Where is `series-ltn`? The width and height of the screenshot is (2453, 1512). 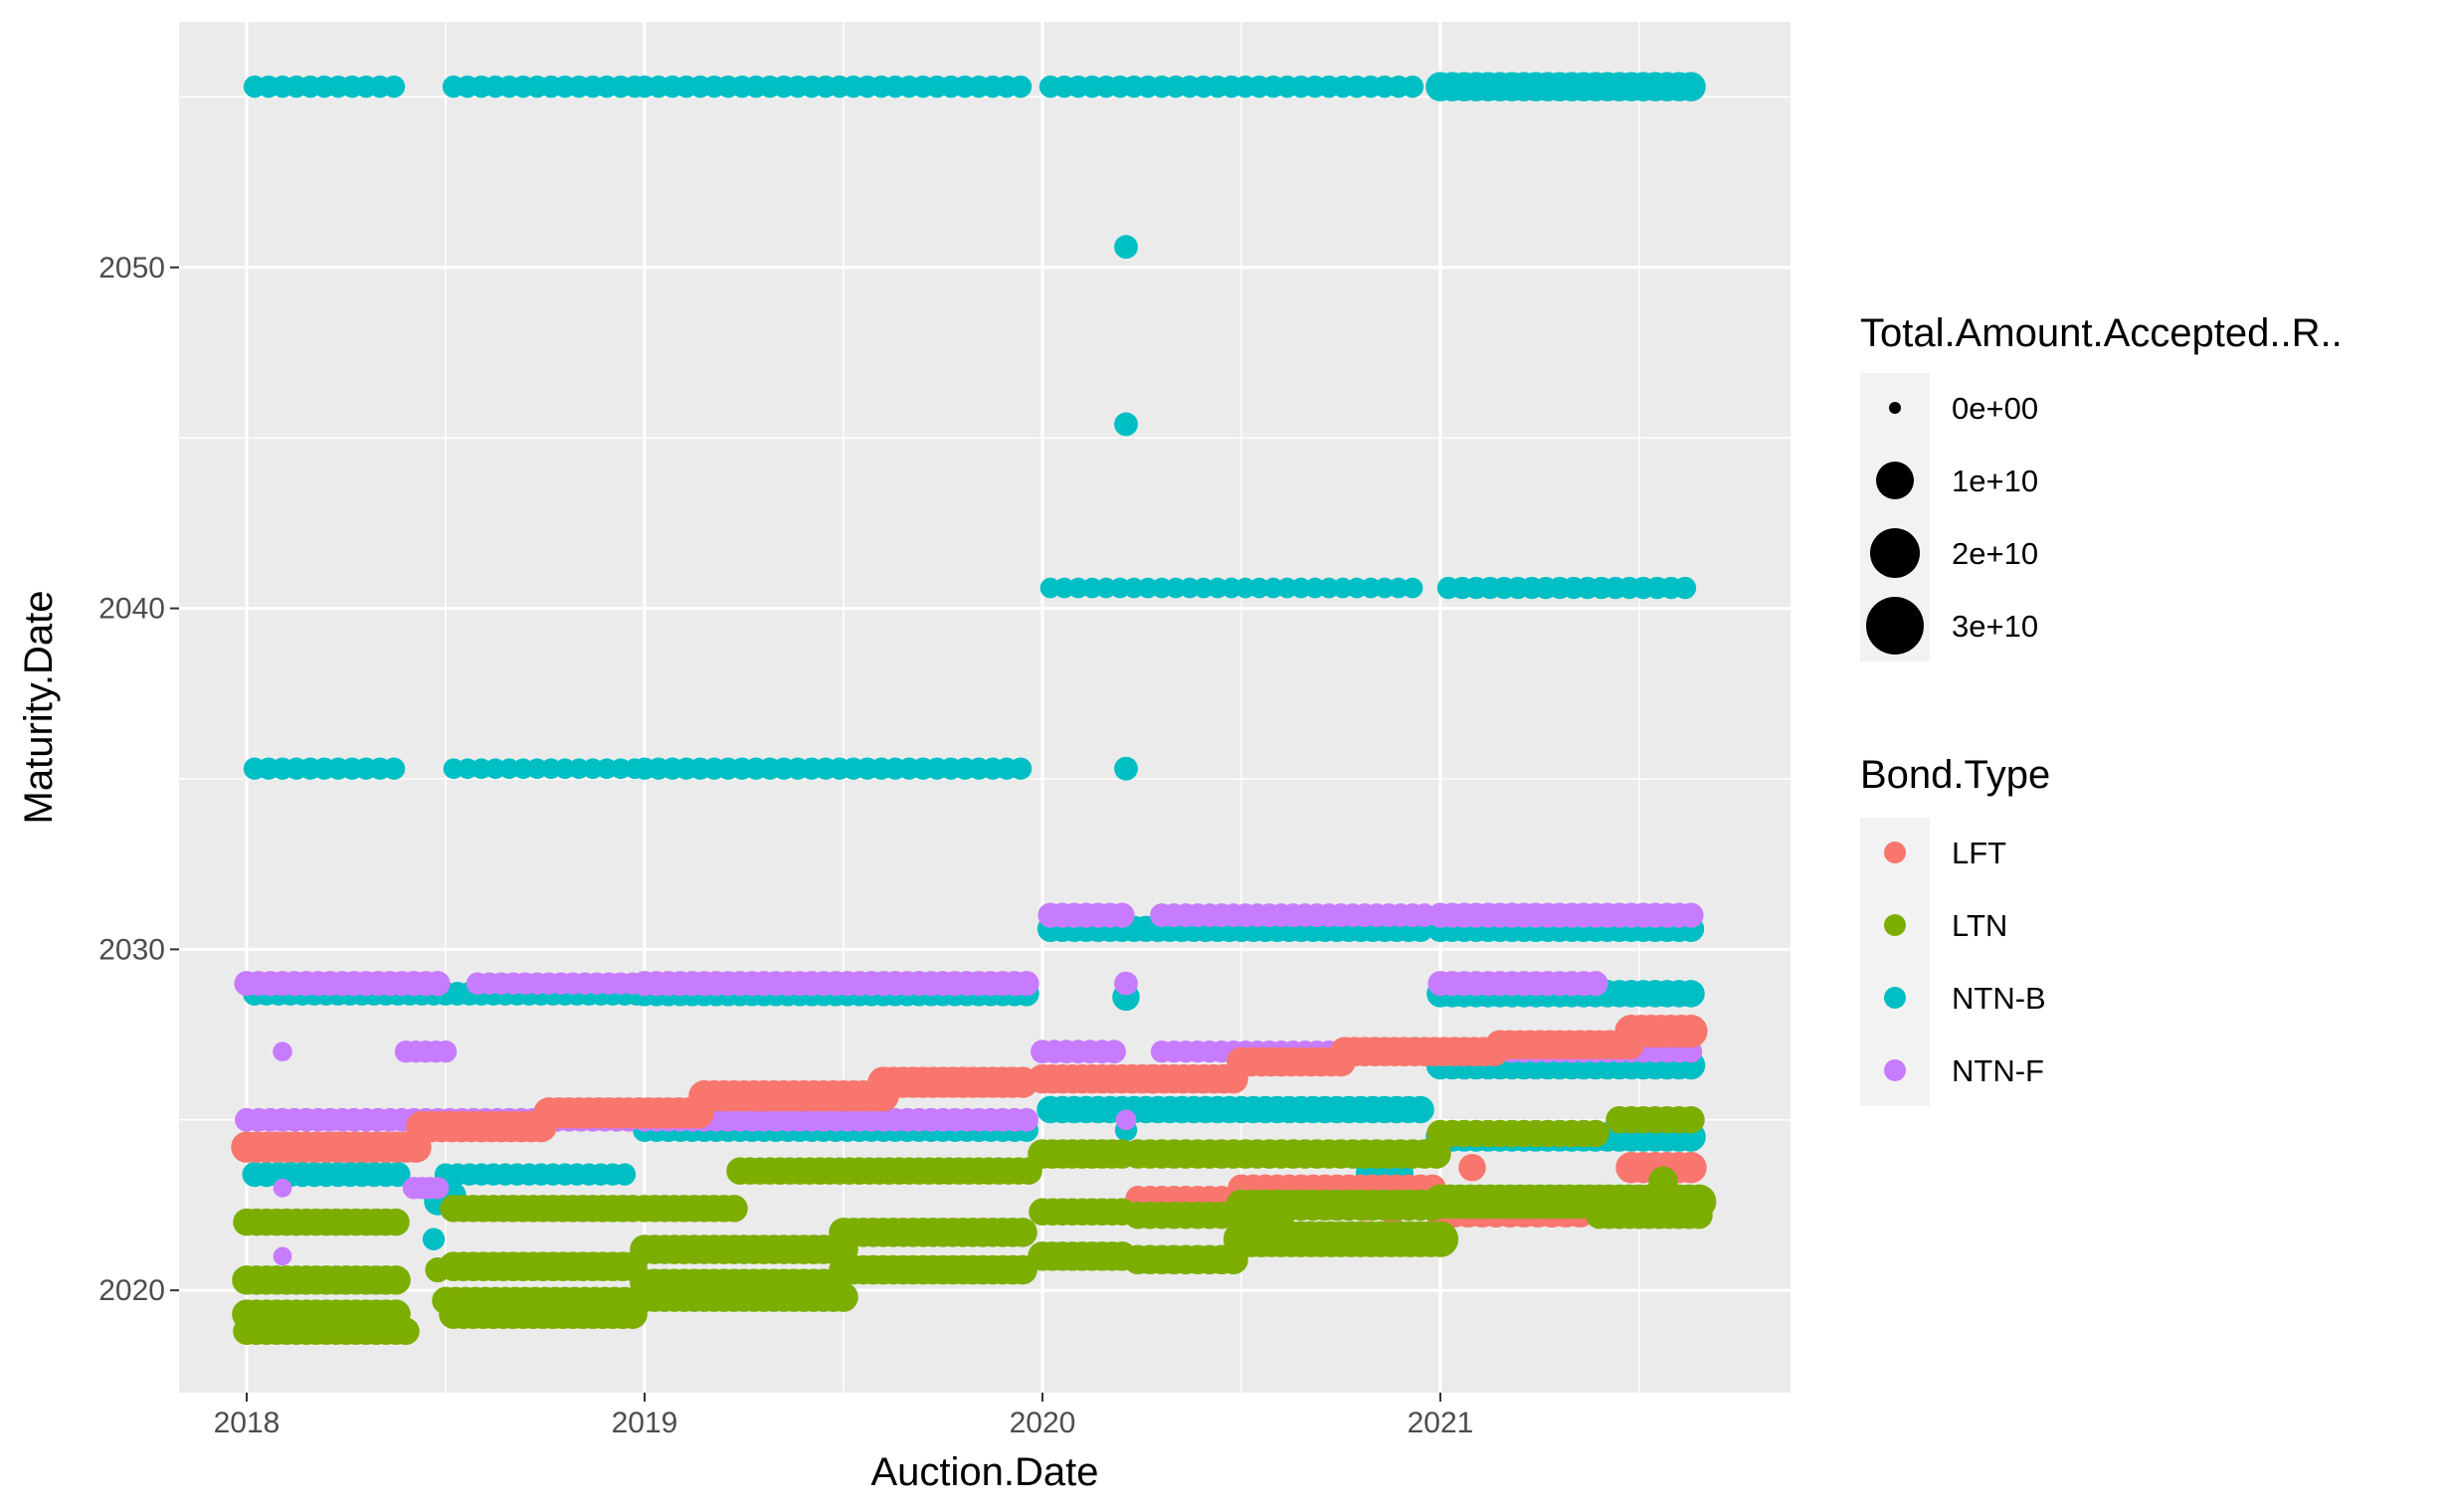
series-ltn is located at coordinates (974, 1226).